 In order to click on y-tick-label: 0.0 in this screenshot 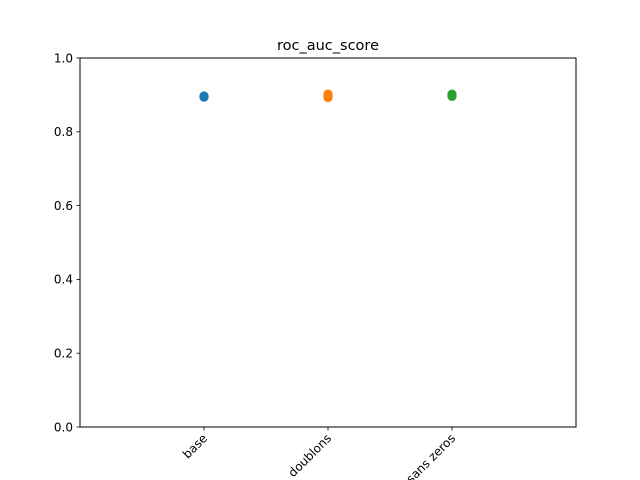, I will do `click(63, 427)`.